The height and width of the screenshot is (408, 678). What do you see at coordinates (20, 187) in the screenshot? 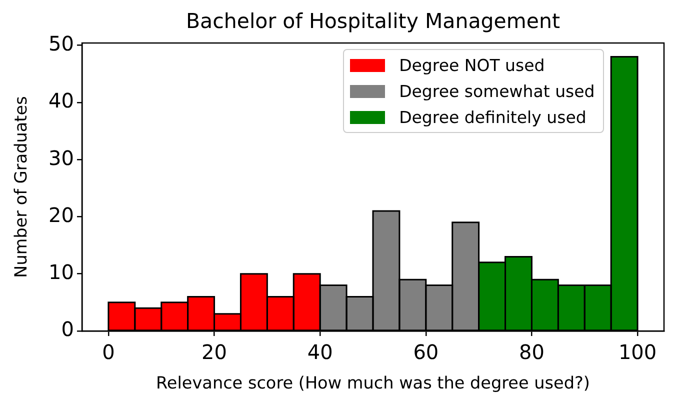
I see `y-axis-title: Number of Graduates` at bounding box center [20, 187].